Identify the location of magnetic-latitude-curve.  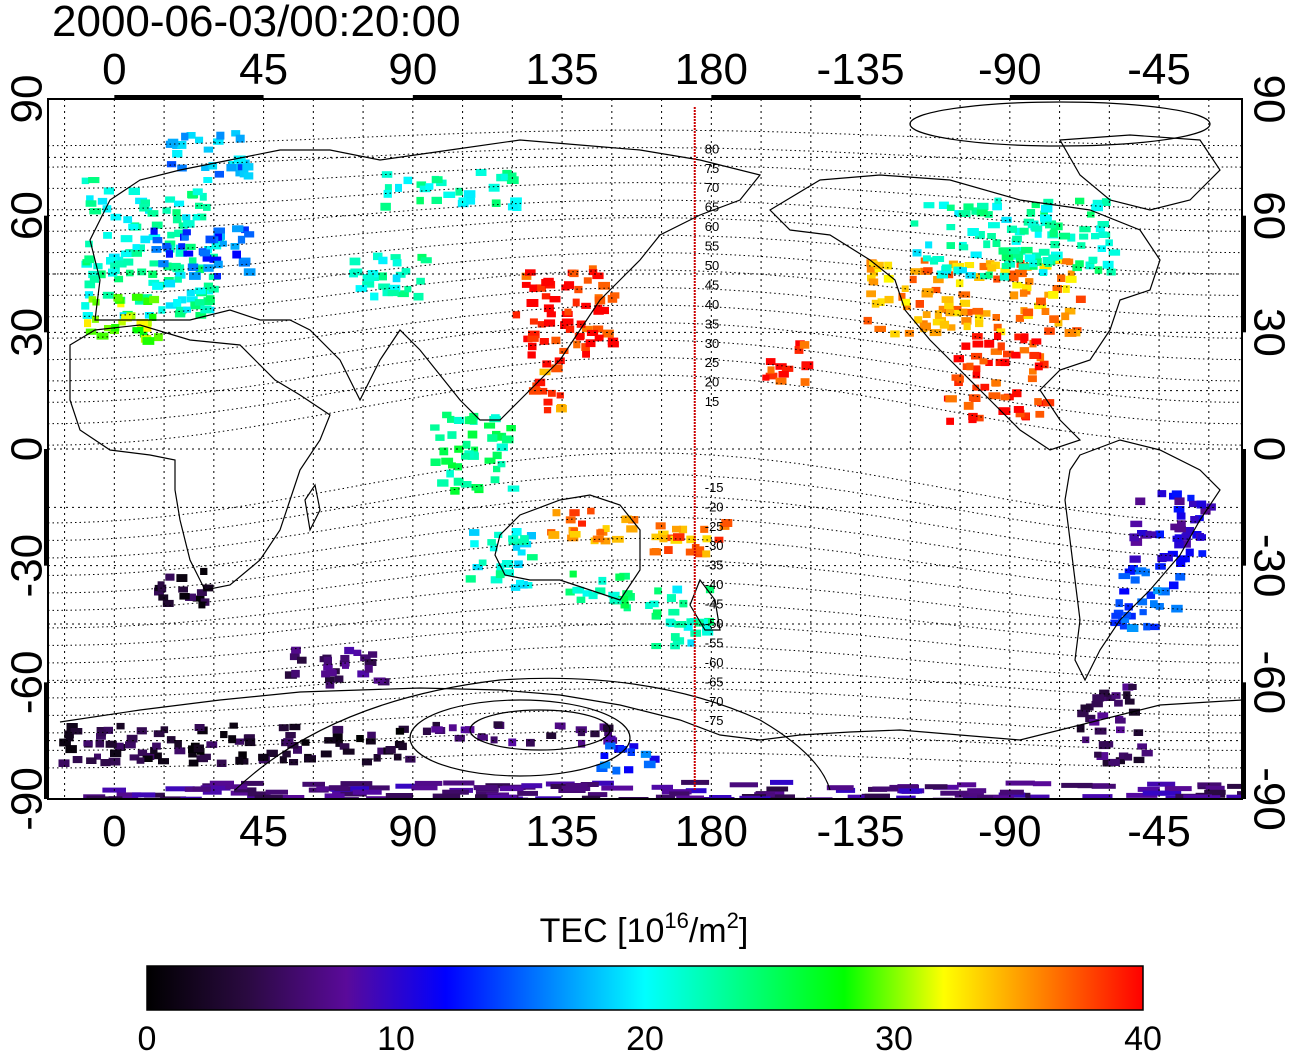
(645, 546).